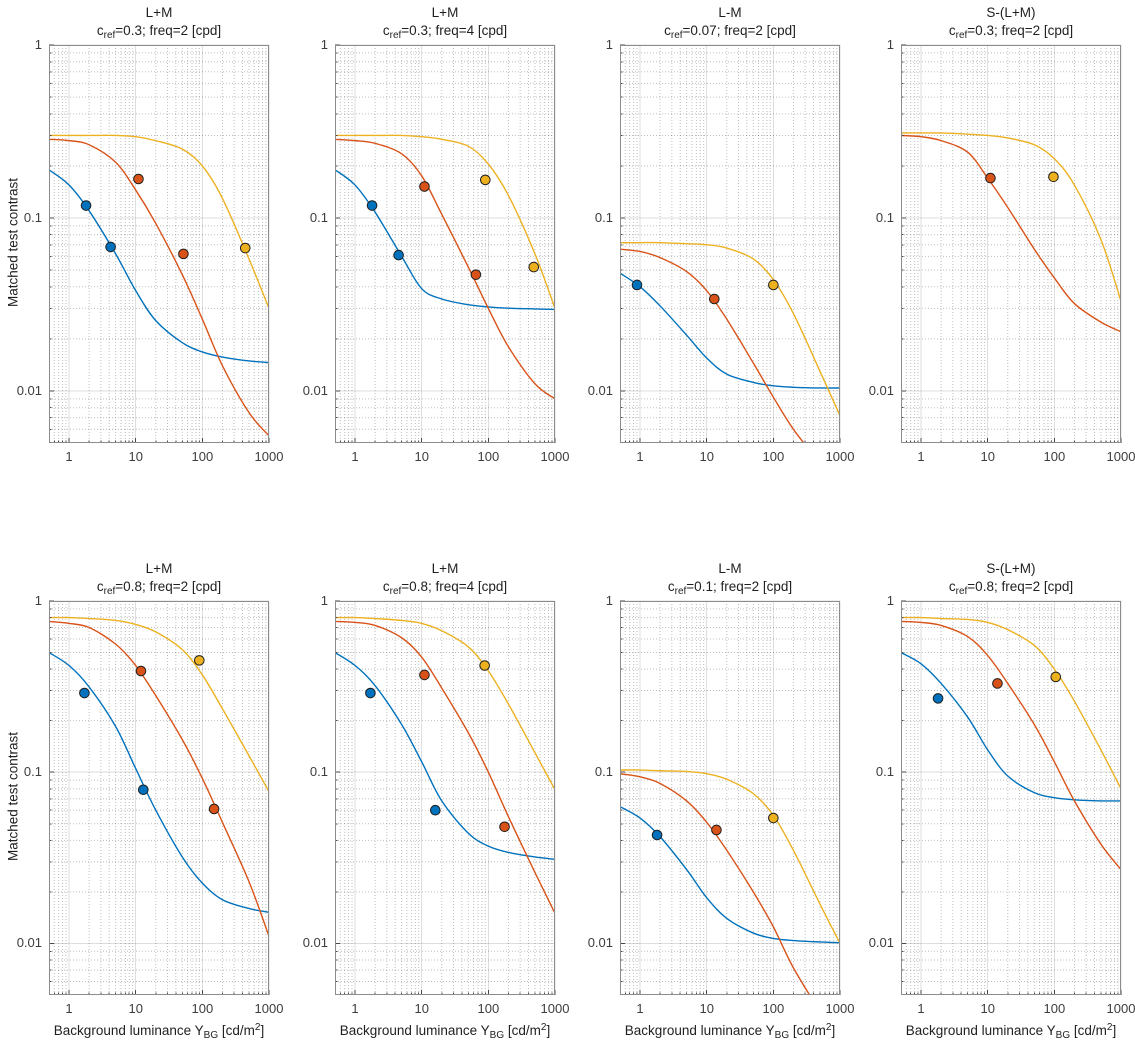 The image size is (1135, 1052). I want to click on curves, so click(159, 776).